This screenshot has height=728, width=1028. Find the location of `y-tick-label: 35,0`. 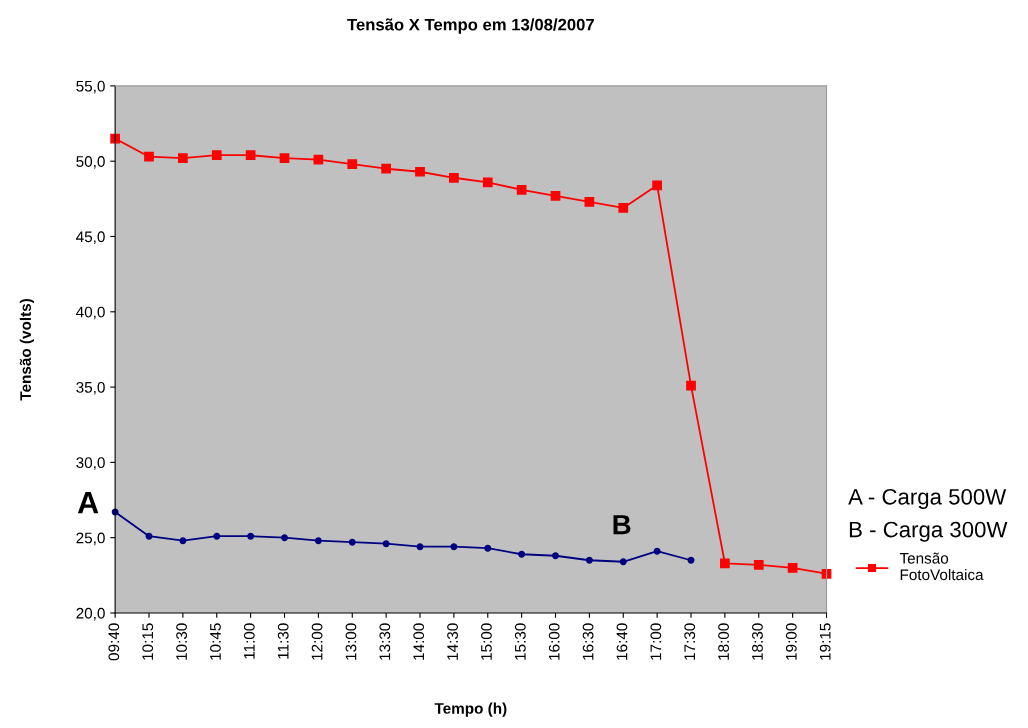

y-tick-label: 35,0 is located at coordinates (90, 388).